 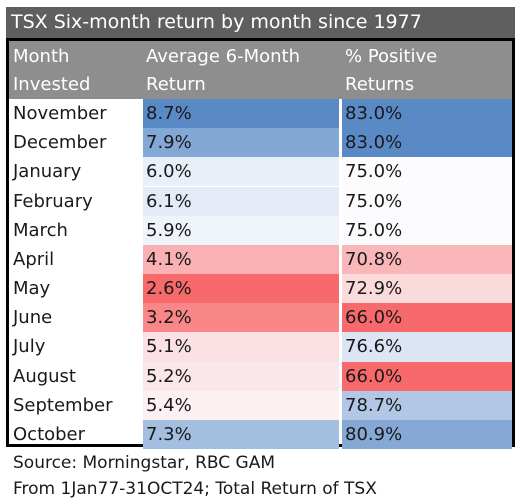 I want to click on column-header-average-return-line-2: Return, so click(x=176, y=84).